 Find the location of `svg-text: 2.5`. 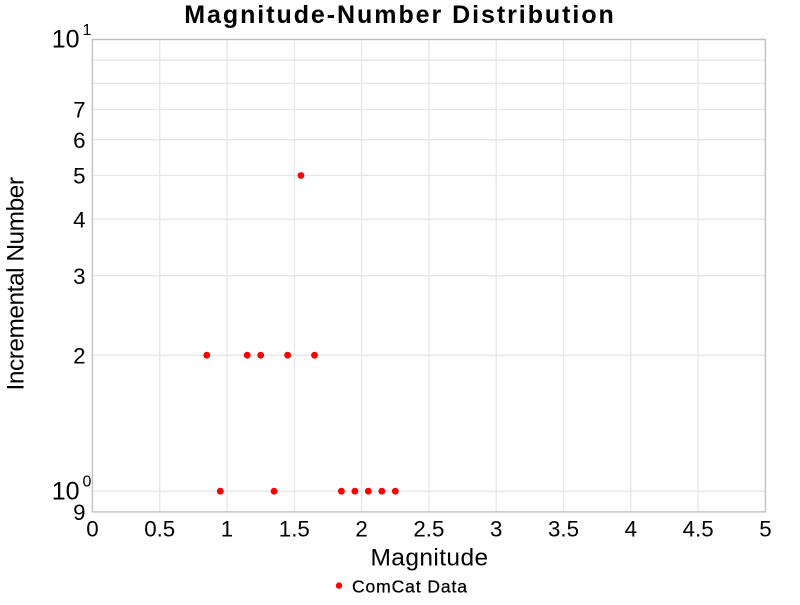

svg-text: 2.5 is located at coordinates (428, 528).